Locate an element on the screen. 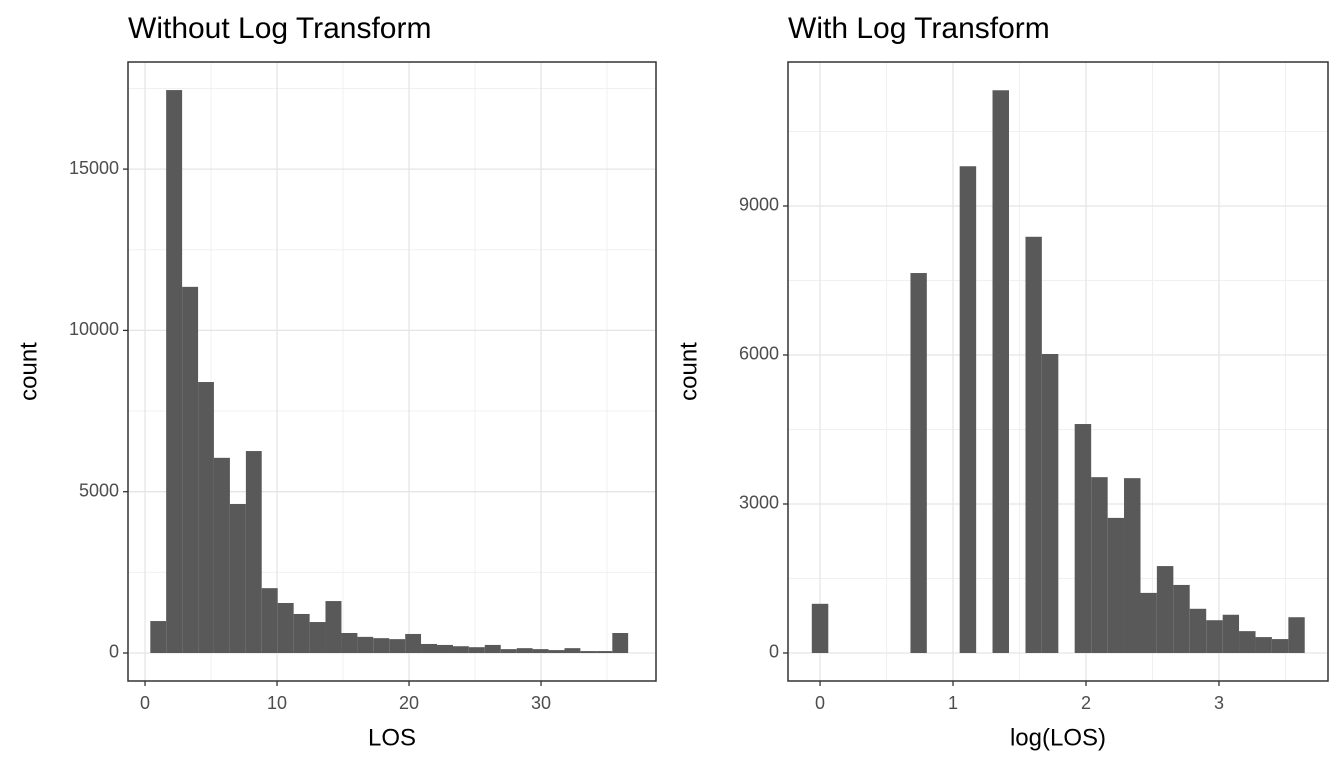  x-tick-label: 20 is located at coordinates (409, 703).